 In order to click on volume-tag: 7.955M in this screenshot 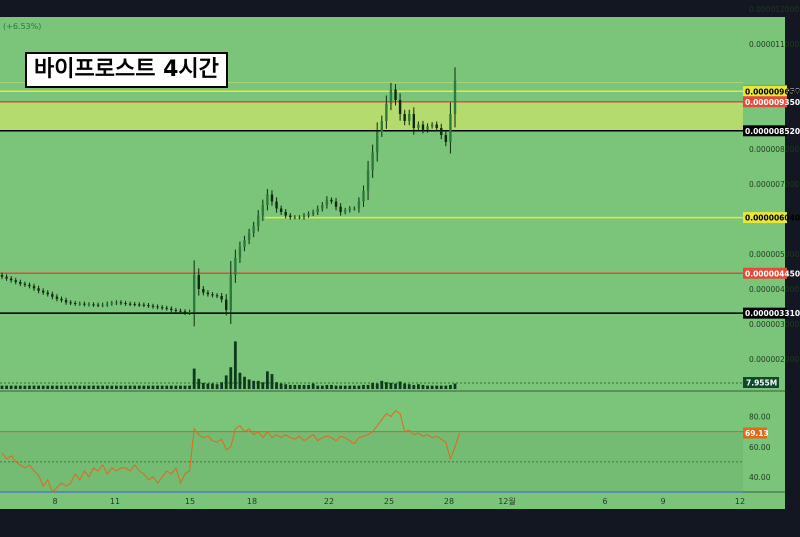, I will do `click(761, 383)`.